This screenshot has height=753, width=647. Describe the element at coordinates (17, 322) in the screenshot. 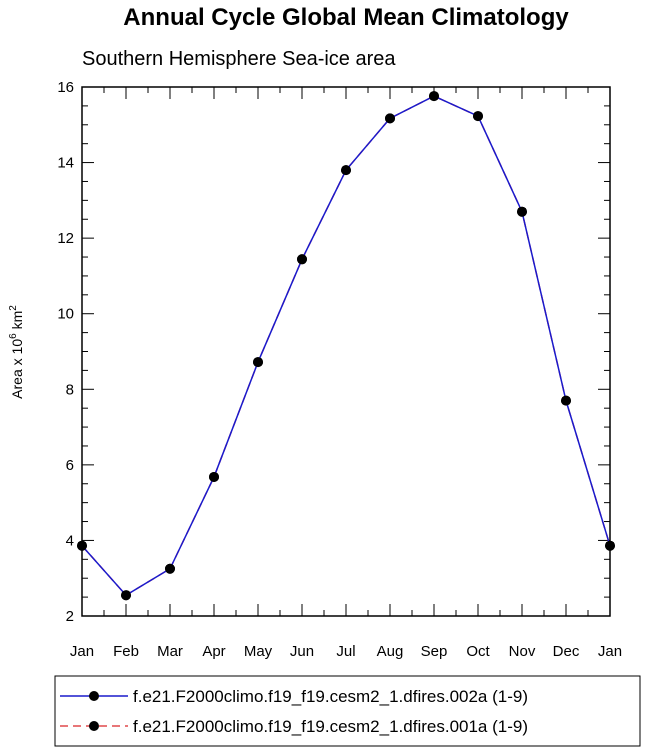

I see `y-axis-label-unit: km` at that location.